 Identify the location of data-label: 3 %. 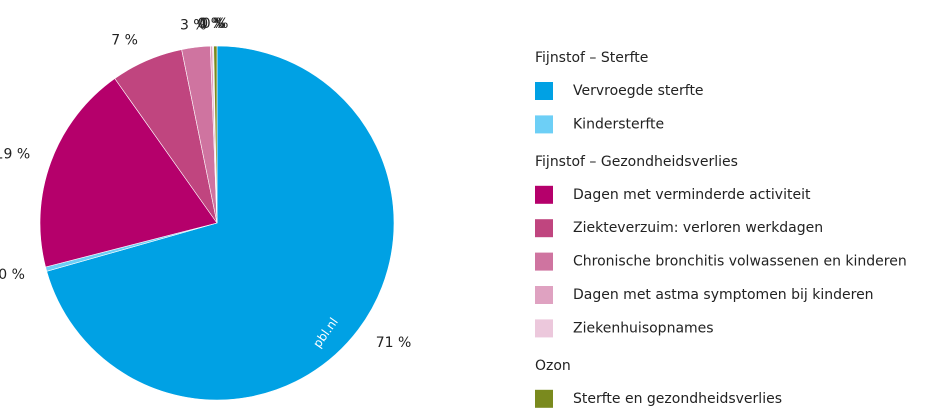
(193, 25).